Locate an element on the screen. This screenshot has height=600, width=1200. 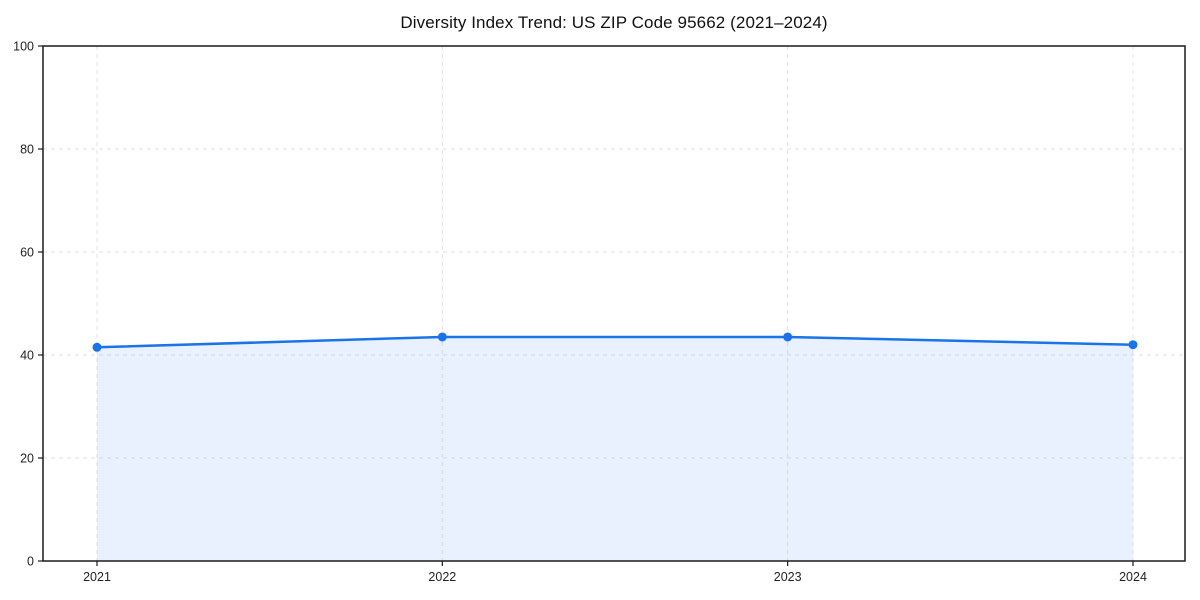
y-tick-label: 80 is located at coordinates (27, 150).